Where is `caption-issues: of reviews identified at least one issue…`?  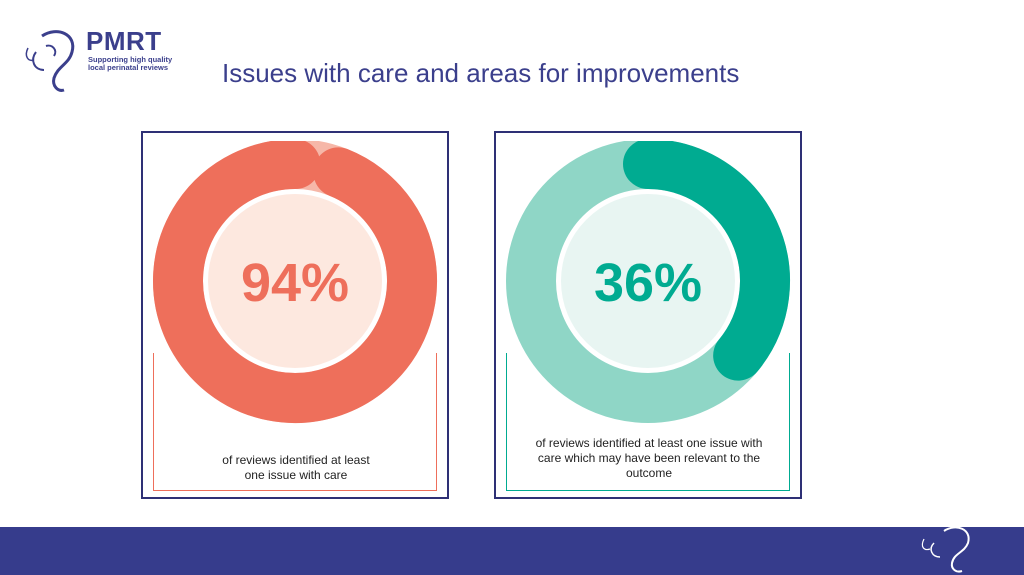
caption-issues: of reviews identified at least one issue… is located at coordinates (296, 468).